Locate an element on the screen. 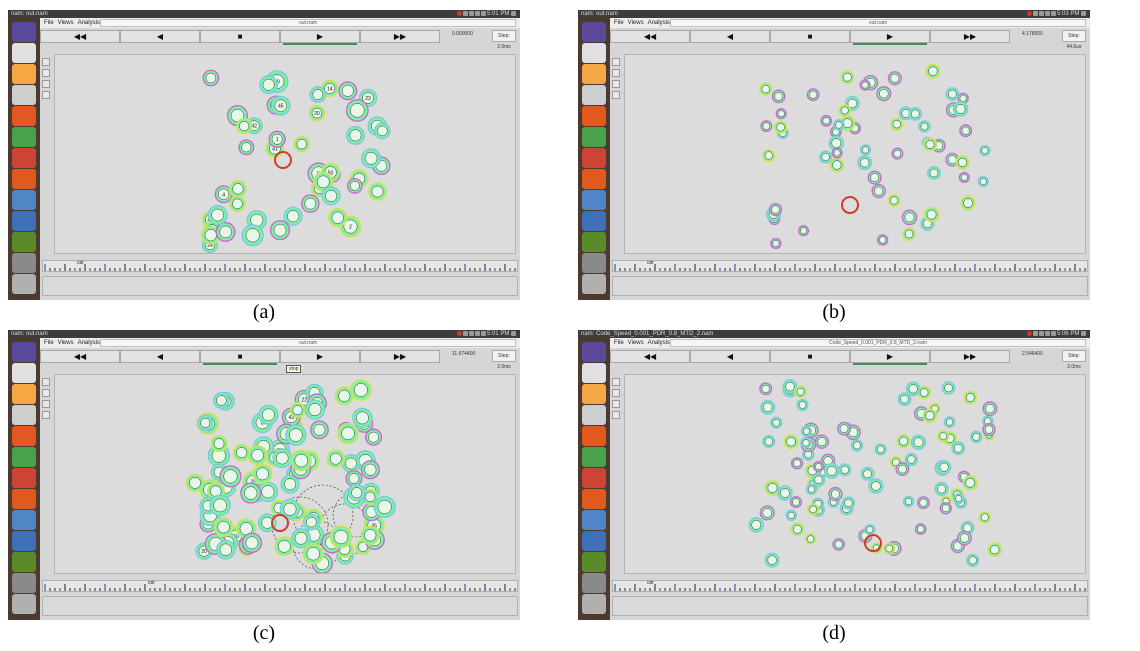  vim-icon is located at coordinates (24, 242).